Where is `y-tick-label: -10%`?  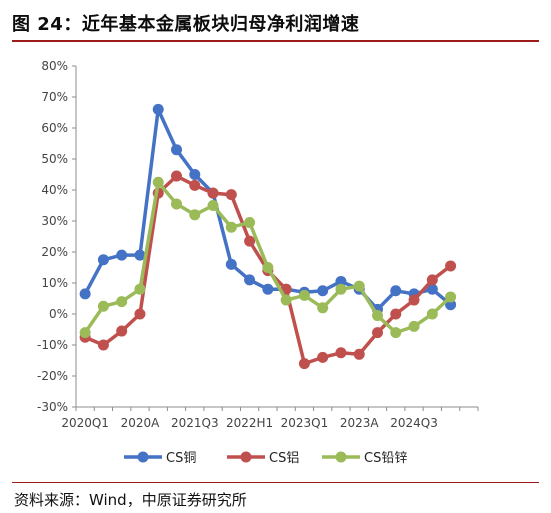
y-tick-label: -10% is located at coordinates (52, 345).